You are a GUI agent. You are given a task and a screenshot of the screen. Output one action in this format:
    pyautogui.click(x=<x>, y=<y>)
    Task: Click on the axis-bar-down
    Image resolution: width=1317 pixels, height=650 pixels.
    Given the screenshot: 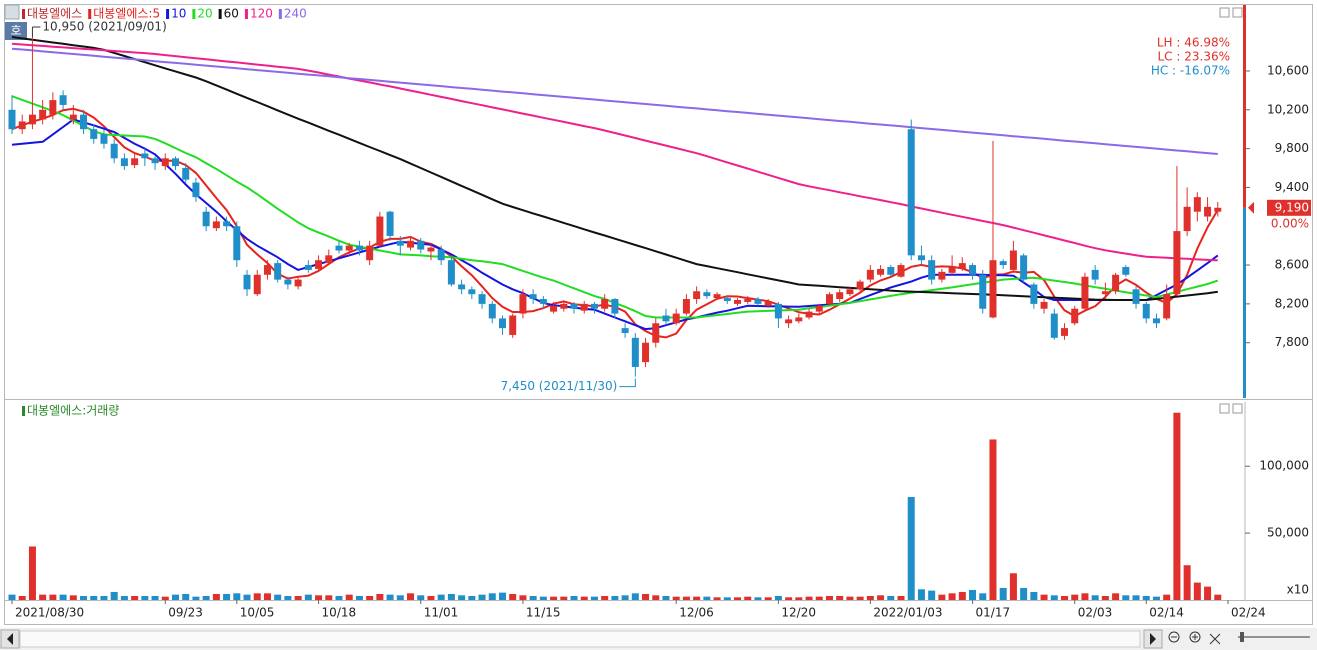 What is the action you would take?
    pyautogui.click(x=1244, y=302)
    